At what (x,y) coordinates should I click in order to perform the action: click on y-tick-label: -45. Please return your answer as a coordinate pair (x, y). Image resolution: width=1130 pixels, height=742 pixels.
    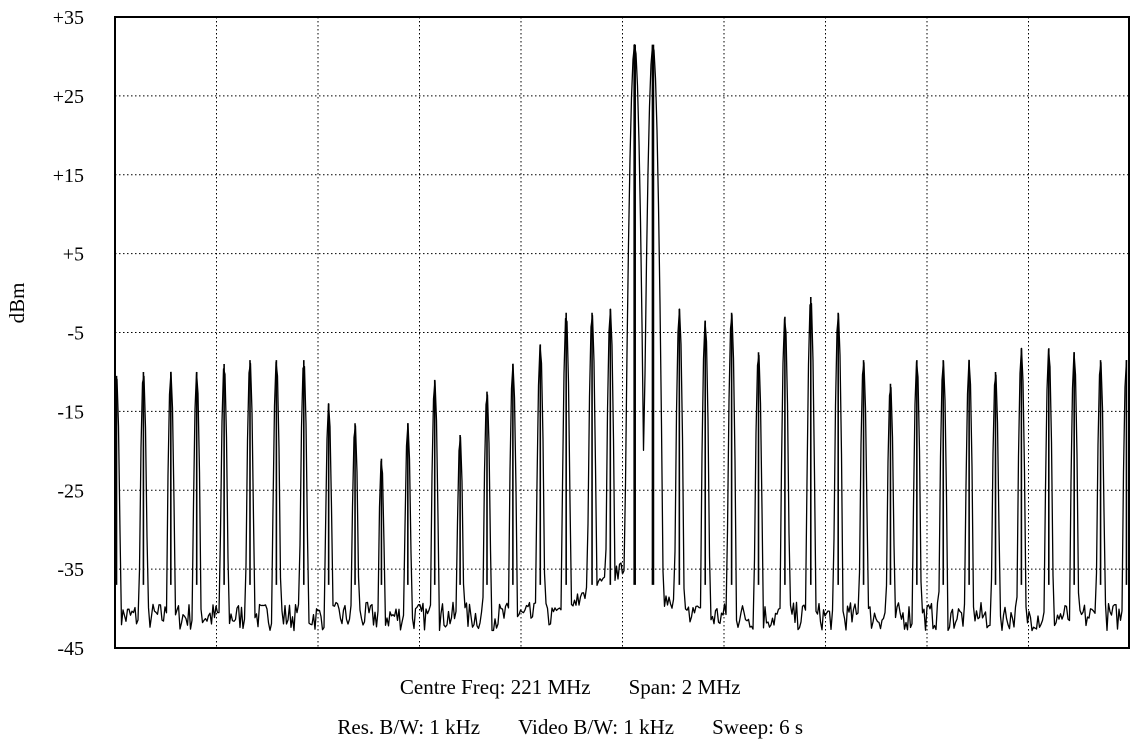
    Looking at the image, I should click on (70, 649).